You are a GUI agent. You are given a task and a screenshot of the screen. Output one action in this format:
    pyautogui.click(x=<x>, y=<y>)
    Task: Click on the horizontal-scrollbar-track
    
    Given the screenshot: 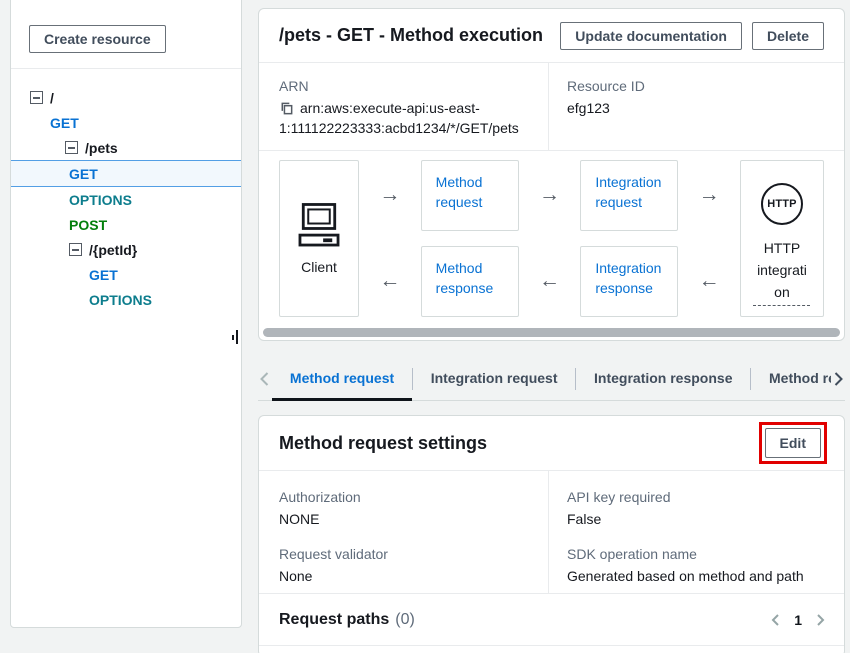 What is the action you would take?
    pyautogui.click(x=551, y=332)
    